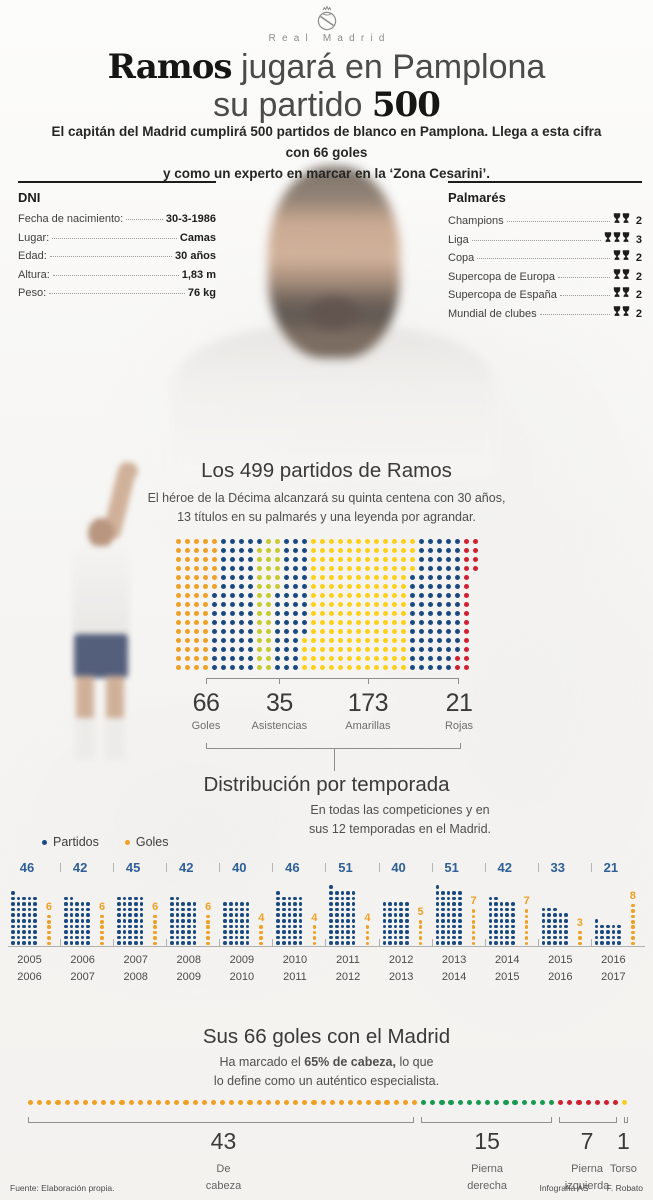 This screenshot has height=1200, width=653. Describe the element at coordinates (101, 533) in the screenshot. I see `head-shape` at that location.